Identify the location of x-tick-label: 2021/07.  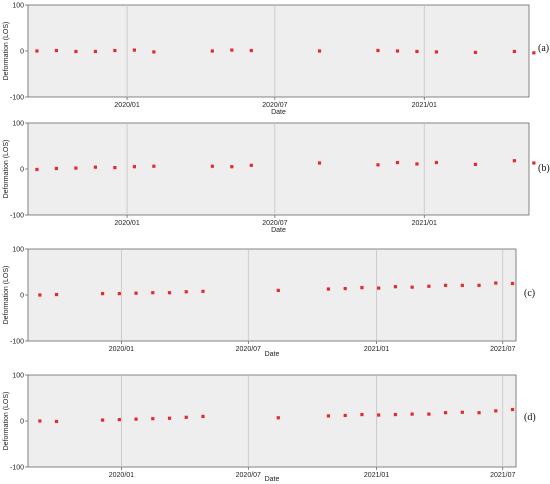
(502, 349).